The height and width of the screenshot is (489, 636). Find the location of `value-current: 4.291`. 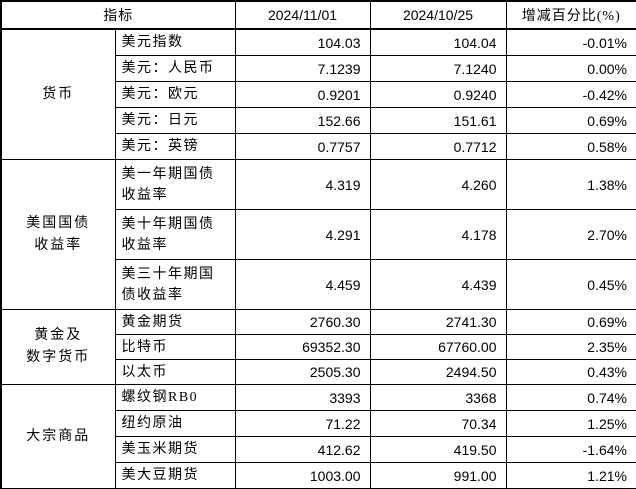

value-current: 4.291 is located at coordinates (302, 234).